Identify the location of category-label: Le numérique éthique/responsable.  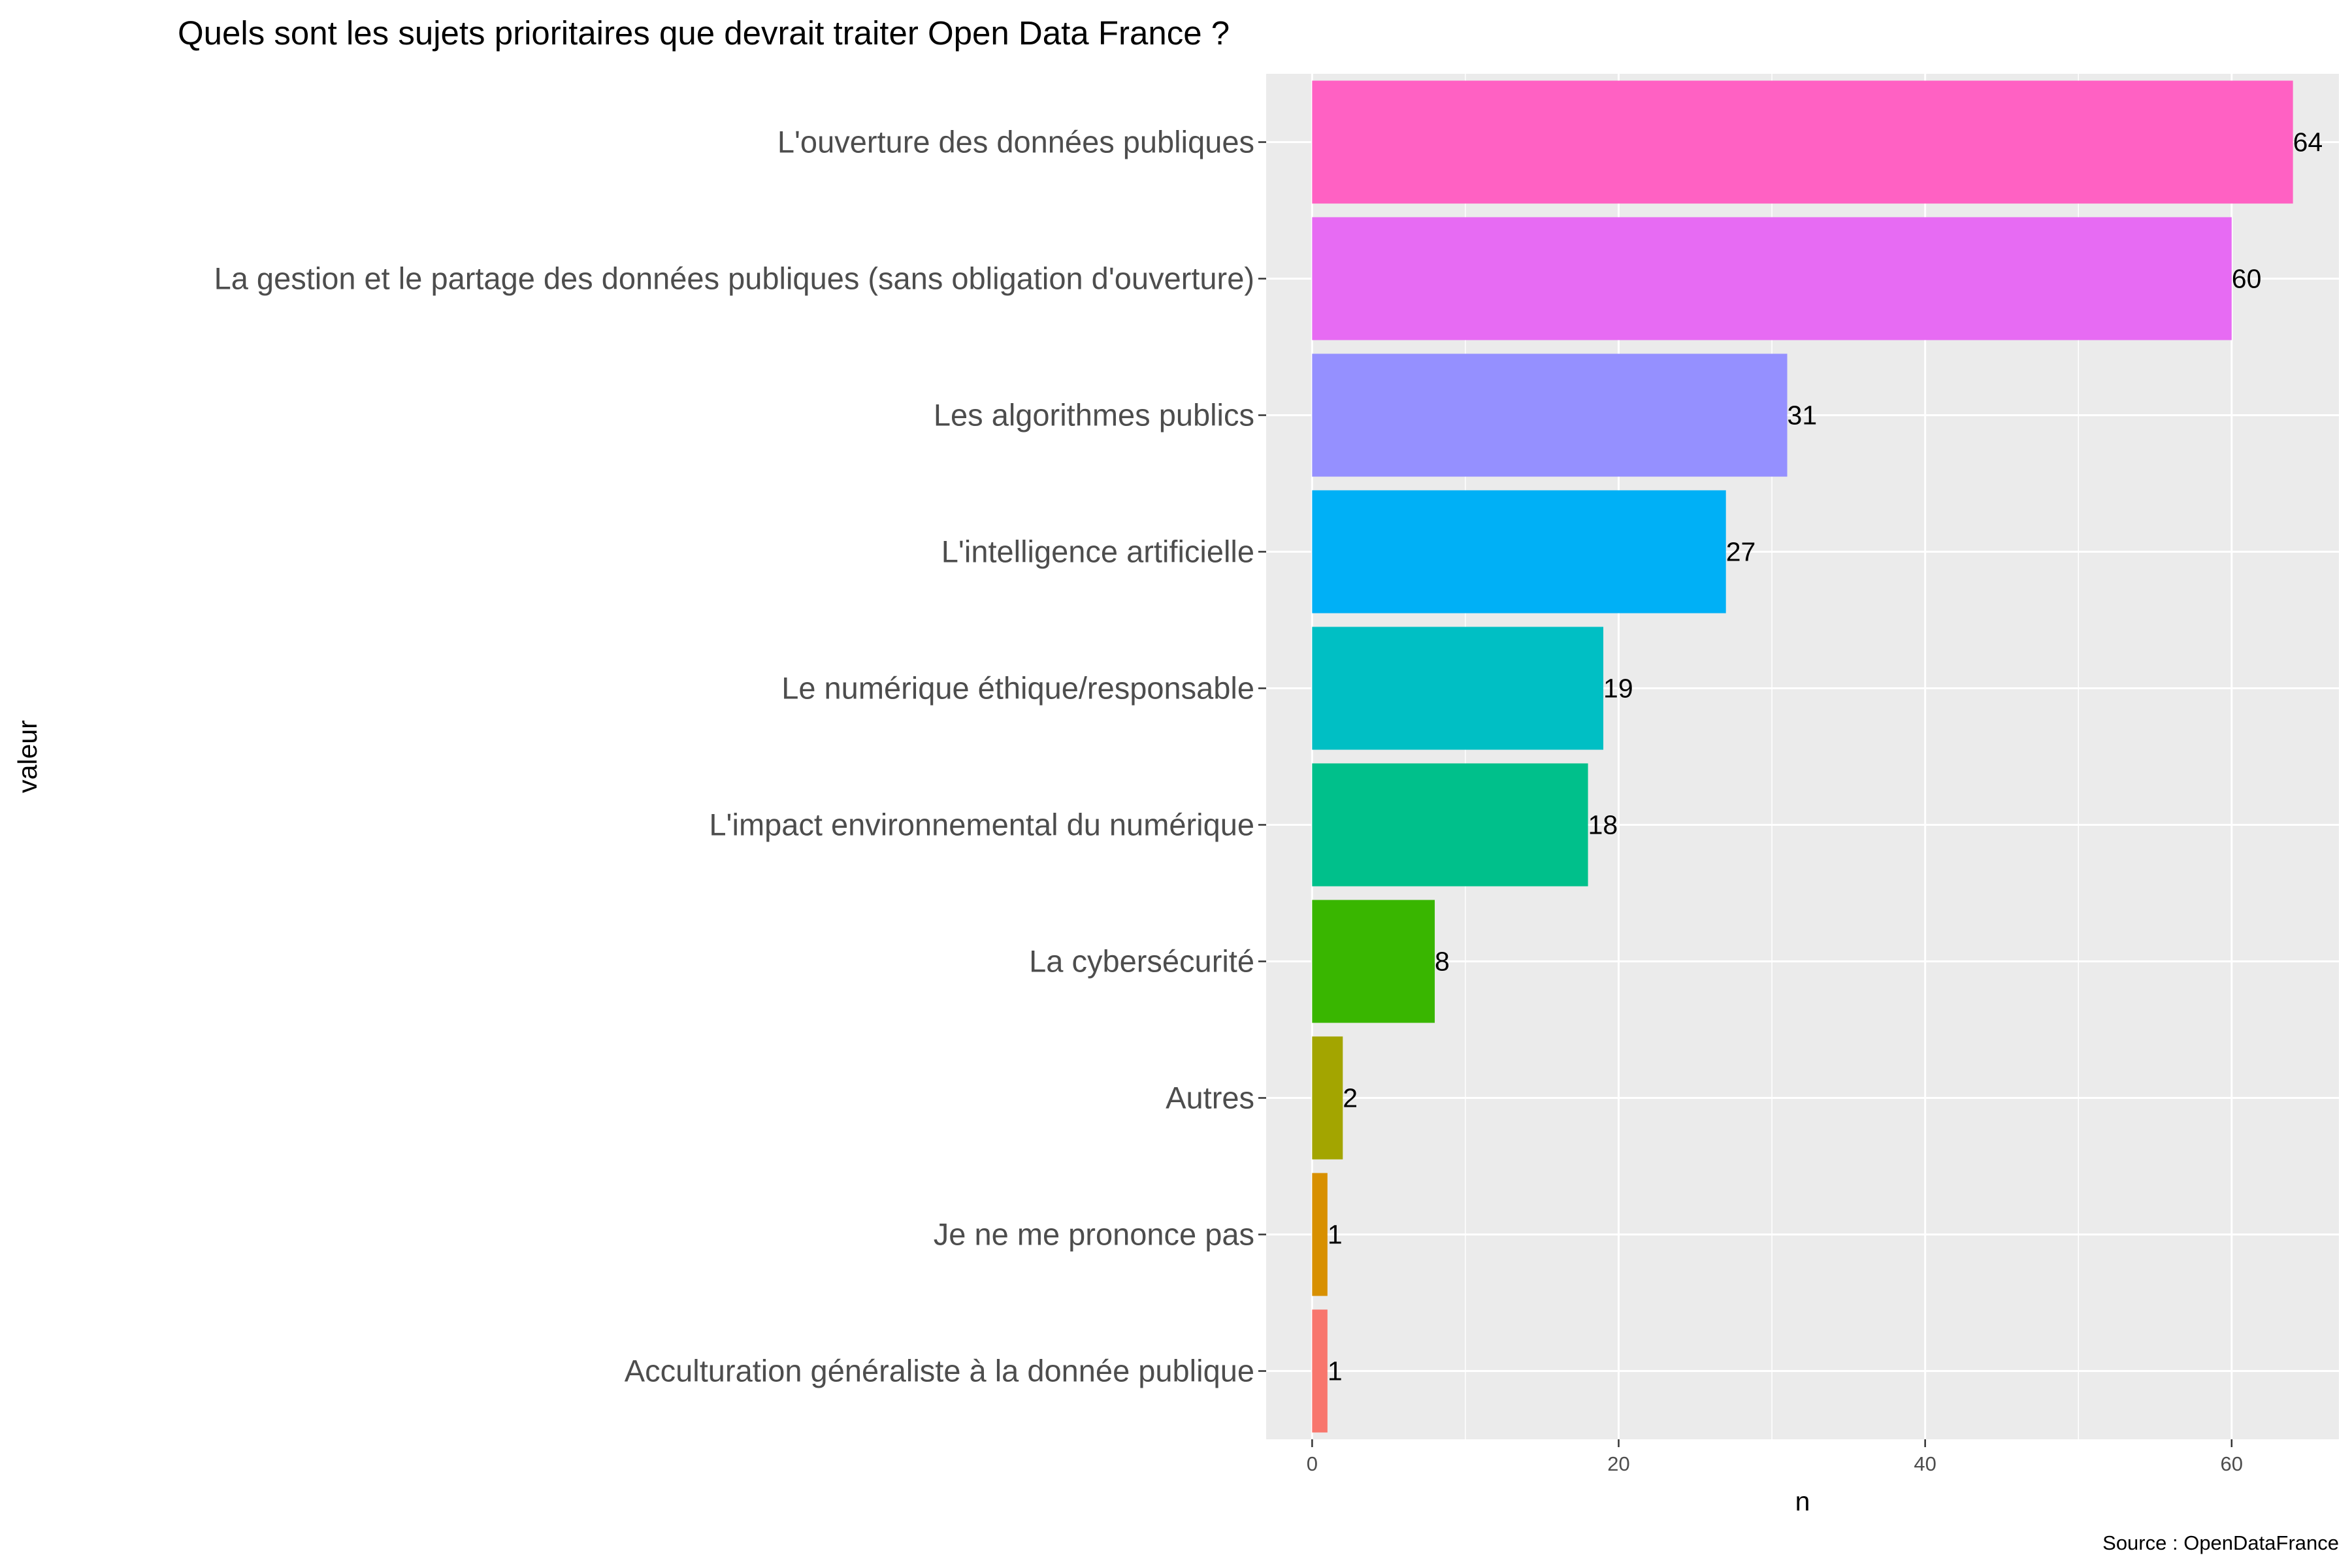
(1017, 688).